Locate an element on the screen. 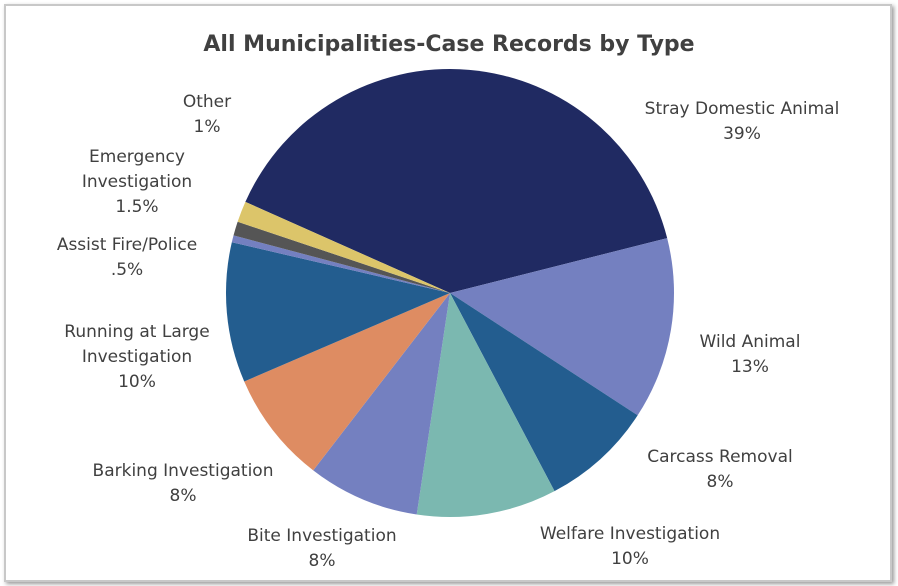 The width and height of the screenshot is (898, 586). data-label: Welfare Investigation 10% is located at coordinates (630, 547).